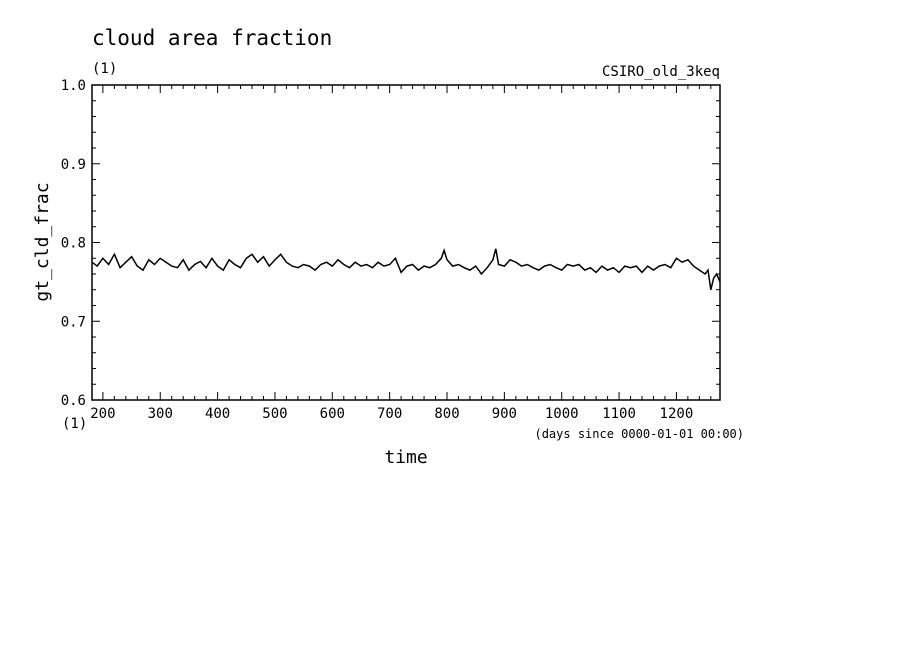  What do you see at coordinates (562, 414) in the screenshot?
I see `x-tick-label: 1000` at bounding box center [562, 414].